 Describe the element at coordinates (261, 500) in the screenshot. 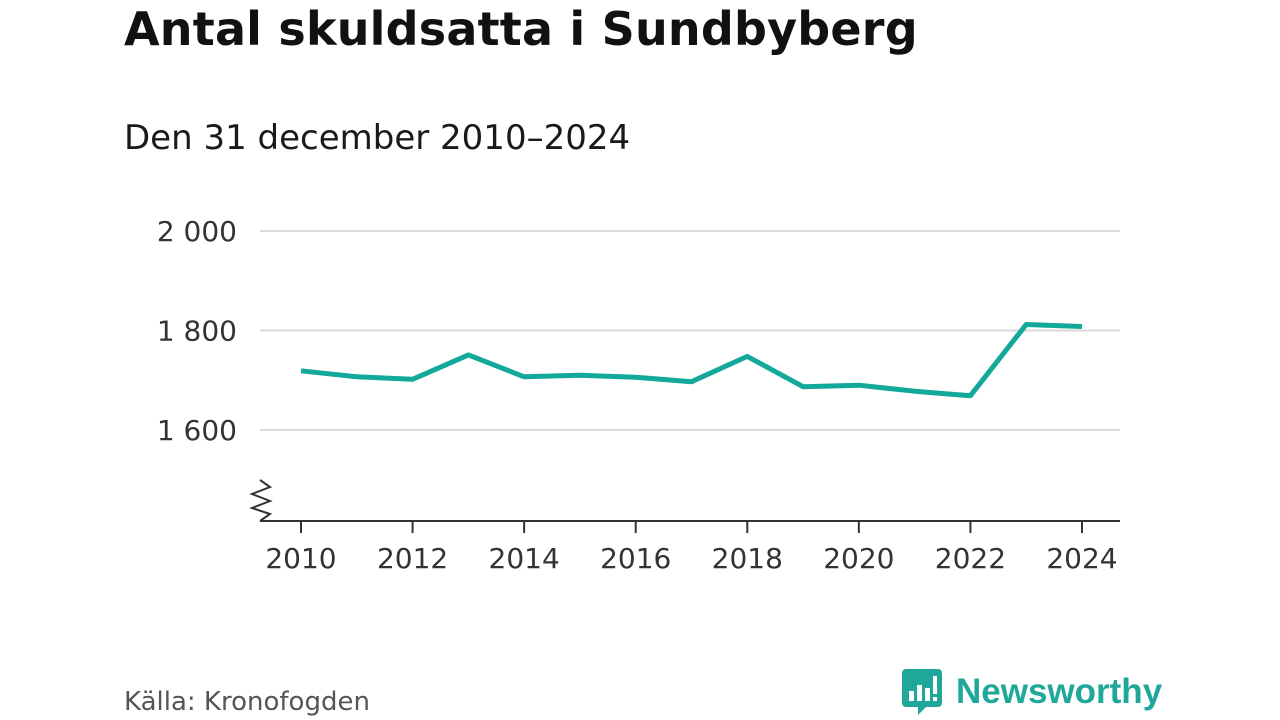

I see `axis-break-icon` at that location.